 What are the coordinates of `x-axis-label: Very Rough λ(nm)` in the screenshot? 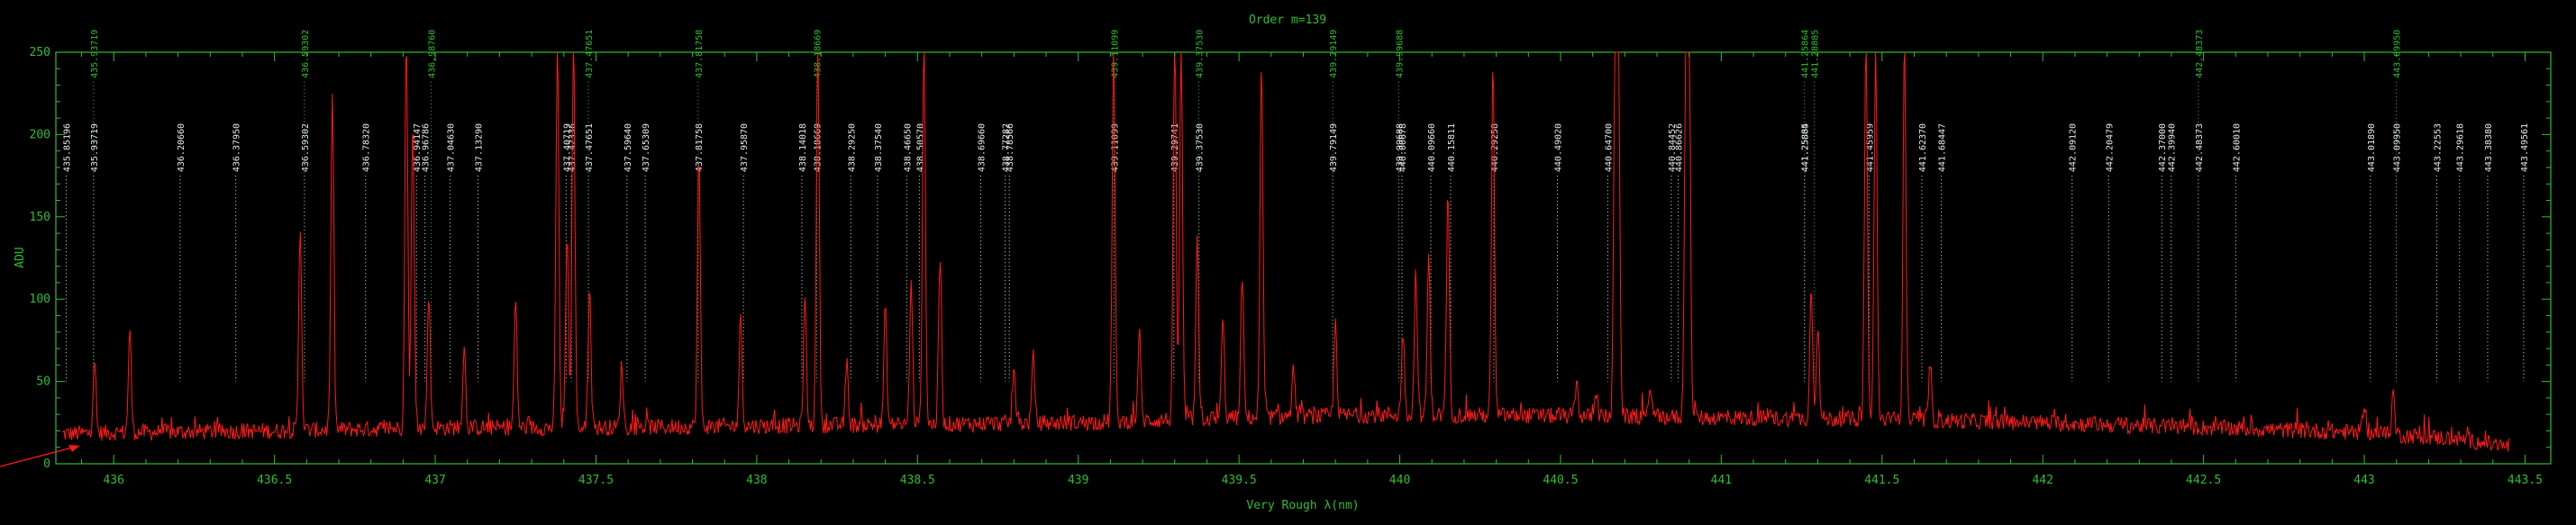 It's located at (1302, 505).